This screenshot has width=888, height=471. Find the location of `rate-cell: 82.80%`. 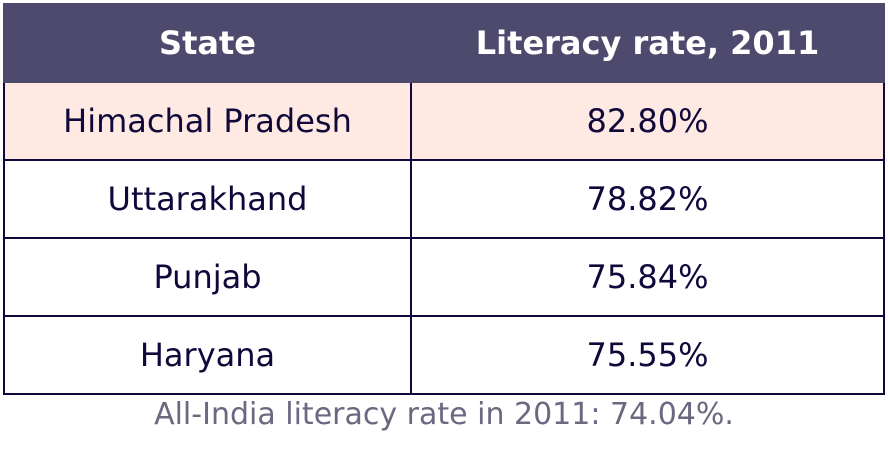

rate-cell: 82.80% is located at coordinates (647, 121).